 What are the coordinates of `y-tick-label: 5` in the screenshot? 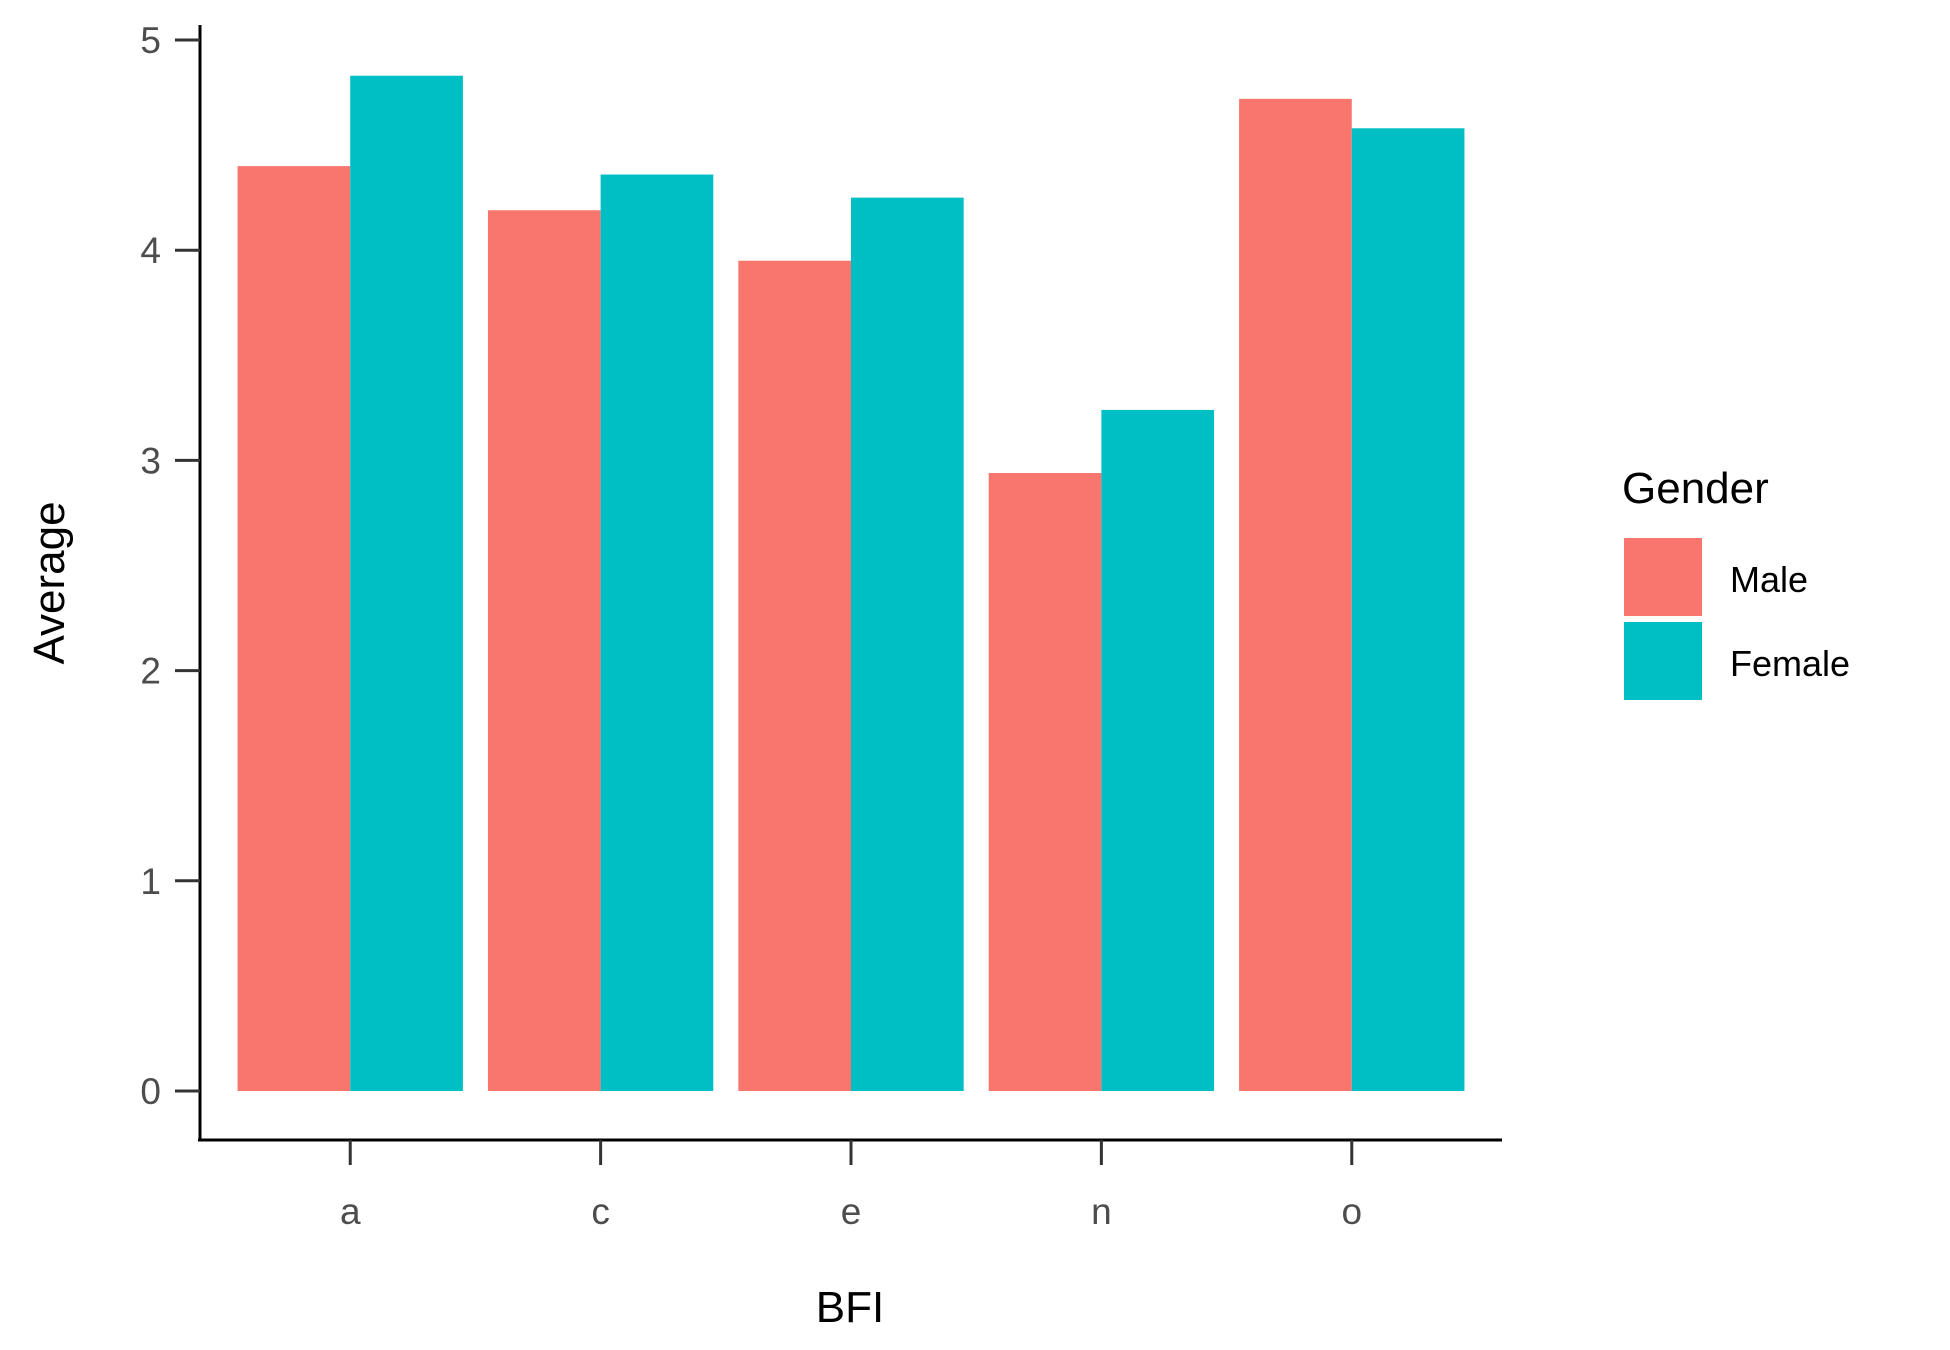 It's located at (150, 40).